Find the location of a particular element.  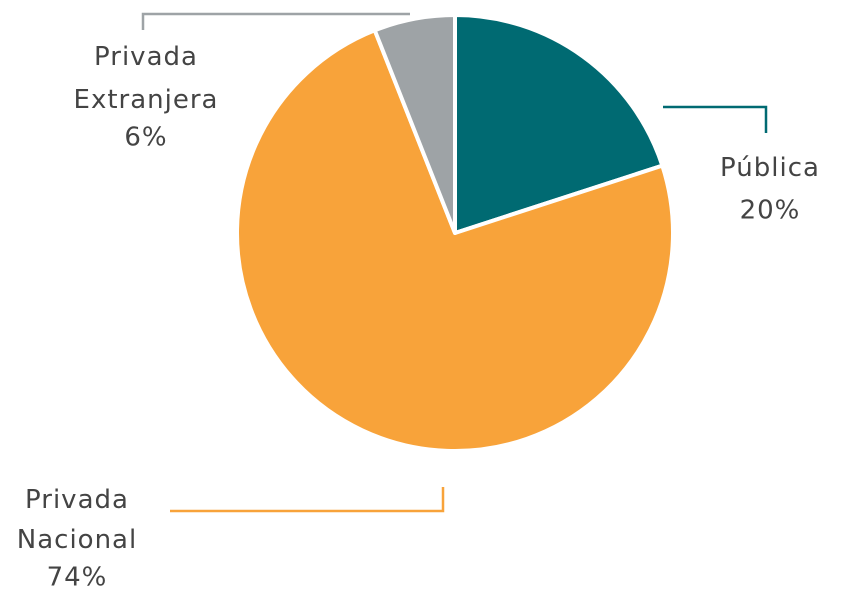

value-label: 74% is located at coordinates (77, 578).